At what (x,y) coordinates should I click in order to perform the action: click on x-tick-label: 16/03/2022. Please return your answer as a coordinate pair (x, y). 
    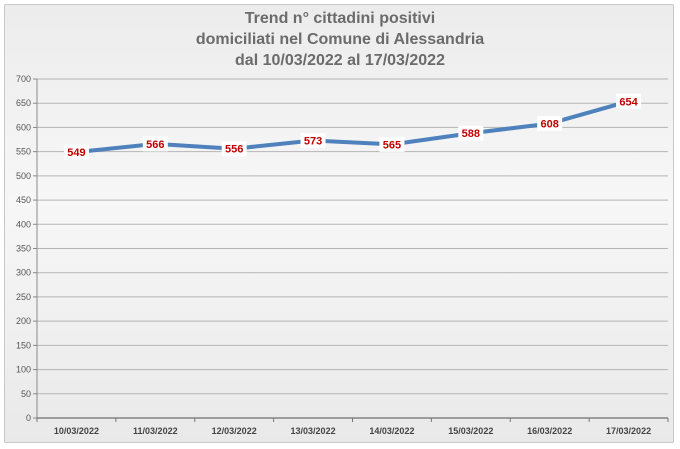
    Looking at the image, I should click on (549, 431).